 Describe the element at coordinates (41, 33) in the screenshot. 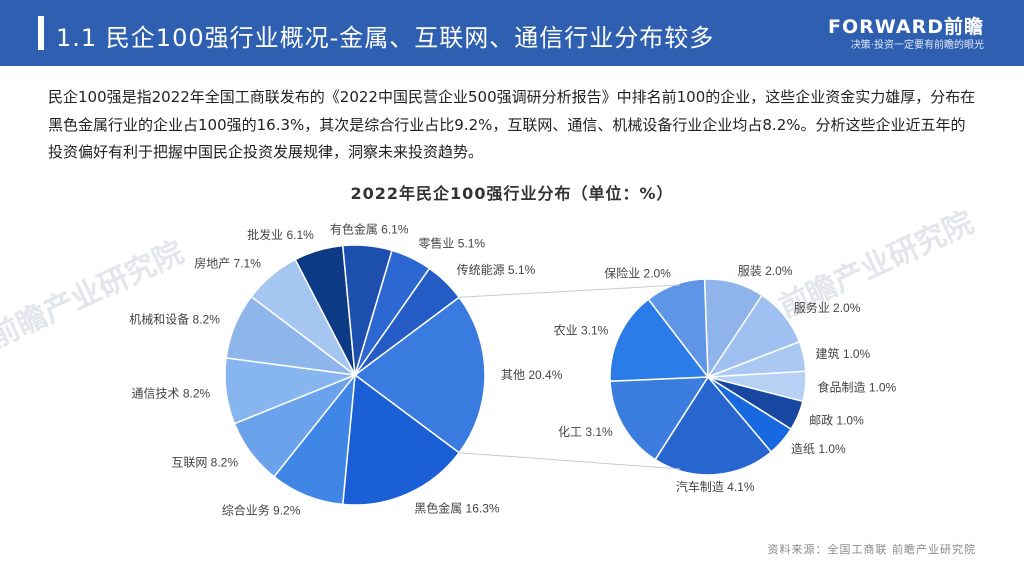

I see `title-accent` at that location.